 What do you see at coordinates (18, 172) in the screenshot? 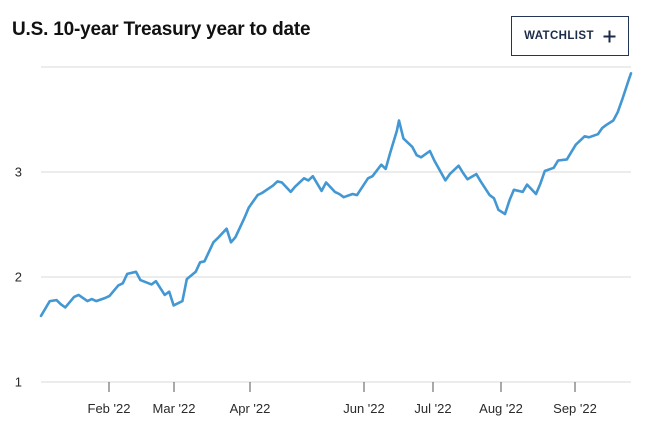
I see `y-tick-label: 3` at bounding box center [18, 172].